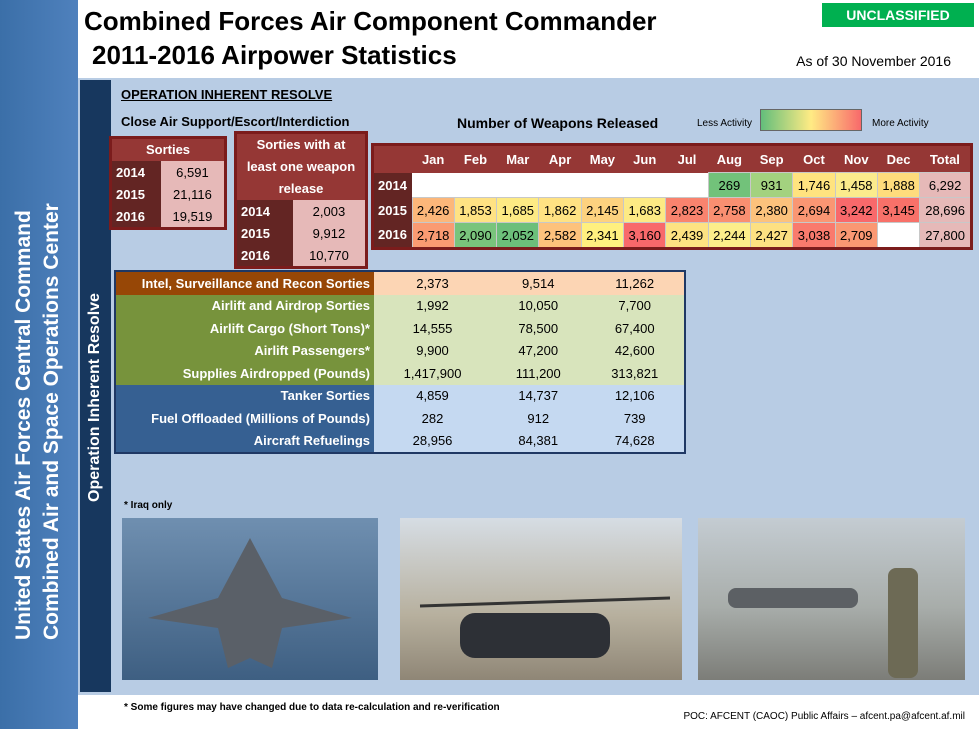  Describe the element at coordinates (635, 373) in the screenshot. I see `stat-value: 313,821` at that location.